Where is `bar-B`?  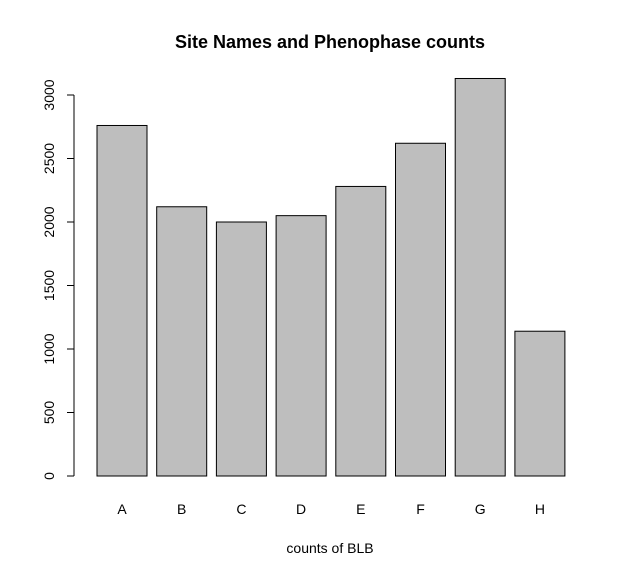
bar-B is located at coordinates (182, 341).